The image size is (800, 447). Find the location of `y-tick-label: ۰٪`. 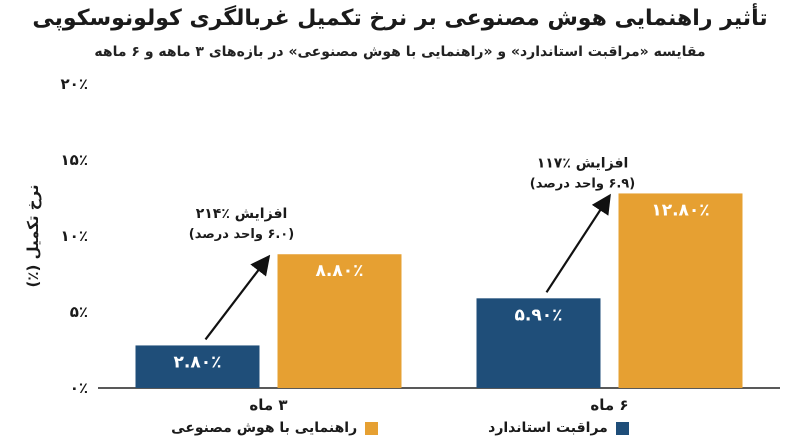

y-tick-label: ۰٪ is located at coordinates (79, 388).